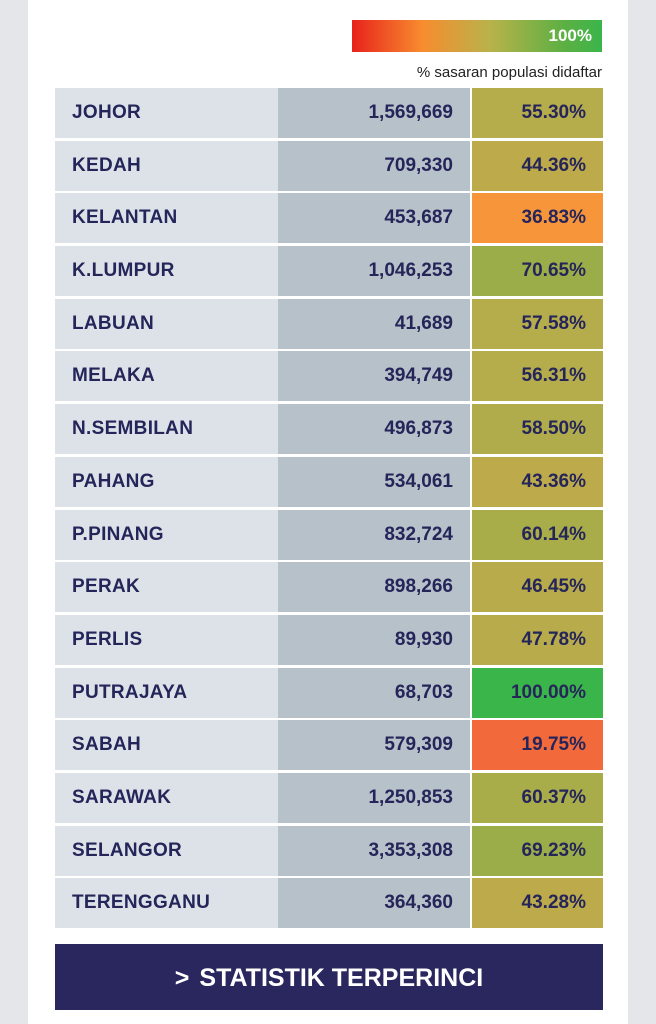 The image size is (656, 1024). Describe the element at coordinates (166, 745) in the screenshot. I see `state-name: SABAH` at that location.